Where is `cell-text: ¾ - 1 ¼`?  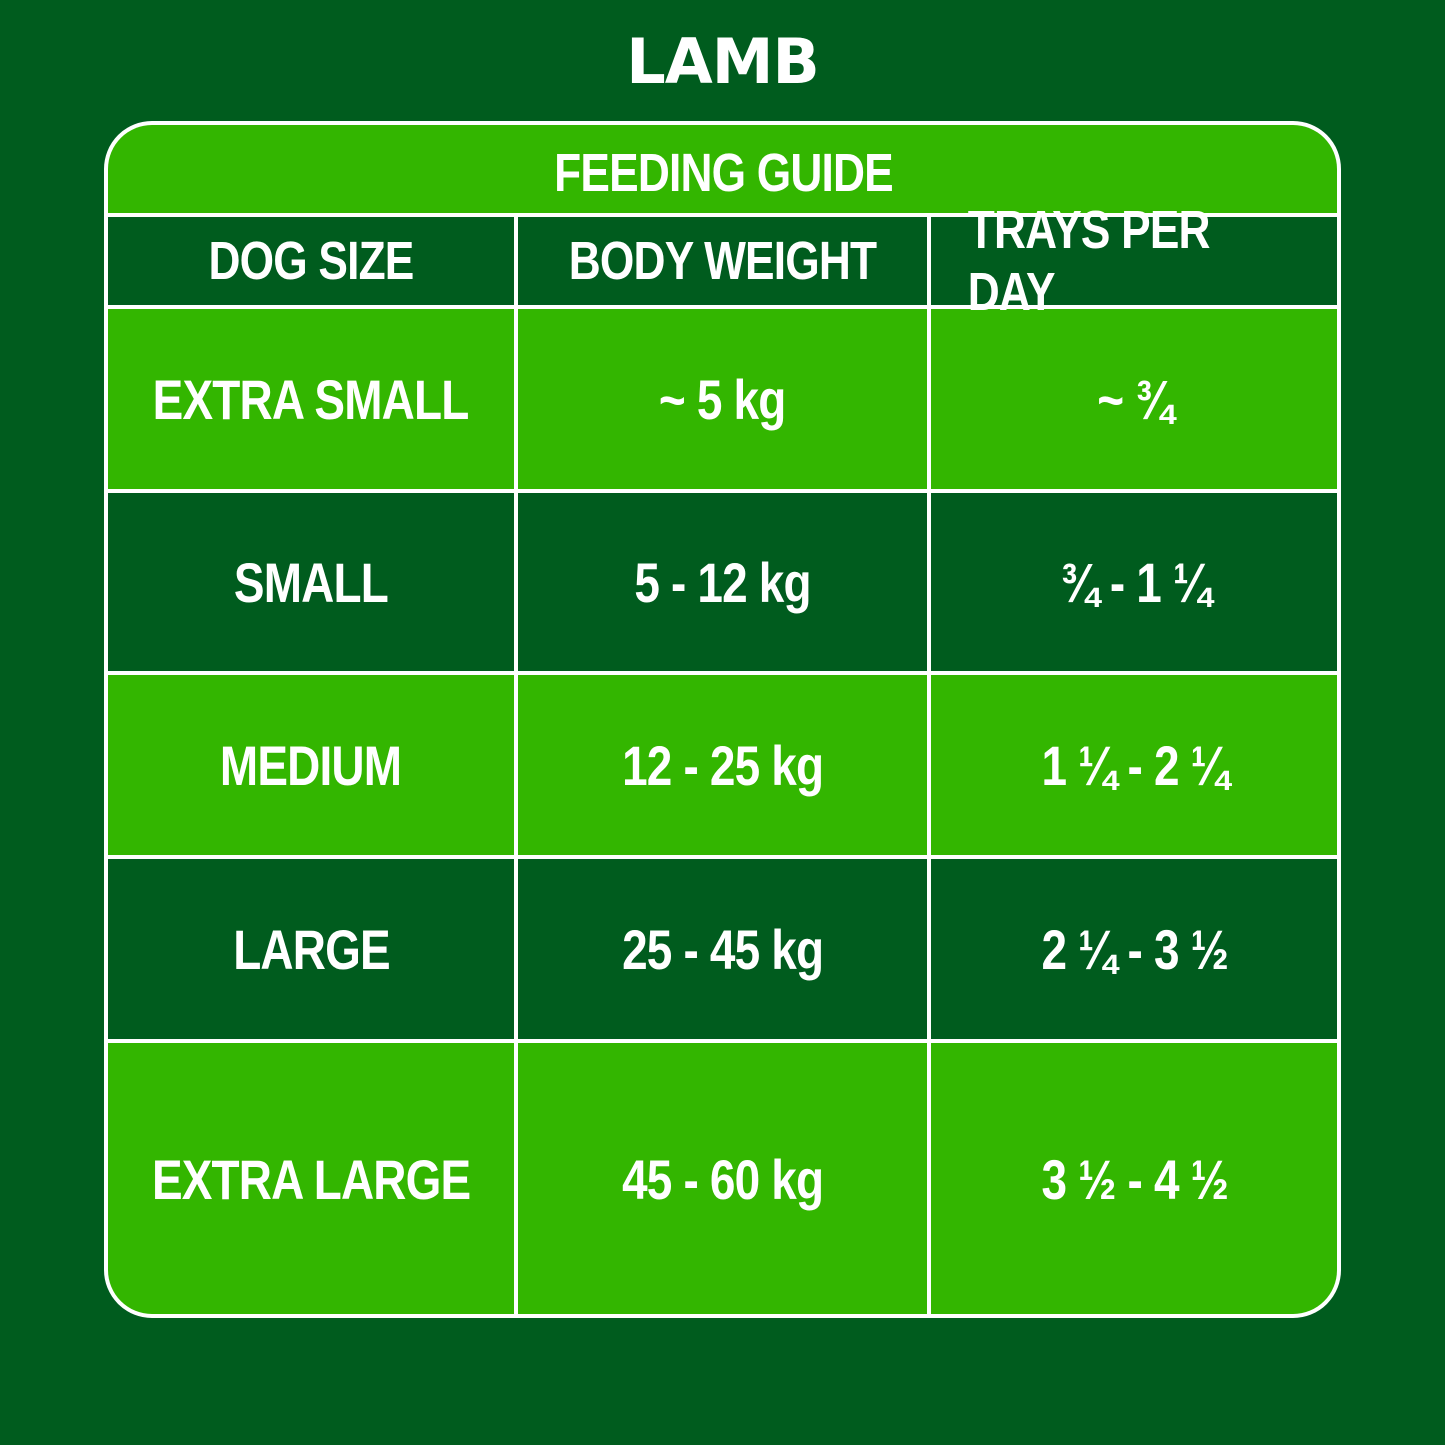 cell-text: ¾ - 1 ¼ is located at coordinates (1135, 582).